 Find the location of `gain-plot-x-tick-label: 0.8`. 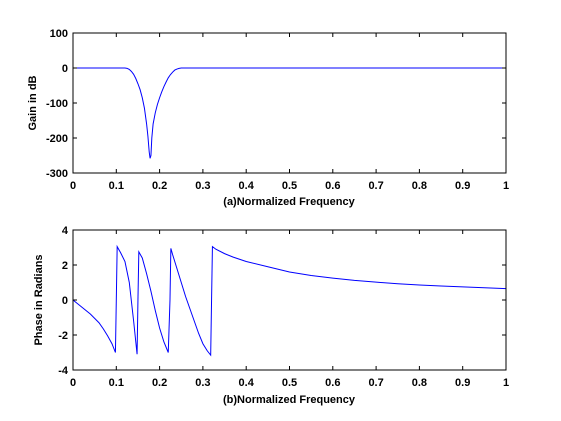

gain-plot-x-tick-label: 0.8 is located at coordinates (419, 186).